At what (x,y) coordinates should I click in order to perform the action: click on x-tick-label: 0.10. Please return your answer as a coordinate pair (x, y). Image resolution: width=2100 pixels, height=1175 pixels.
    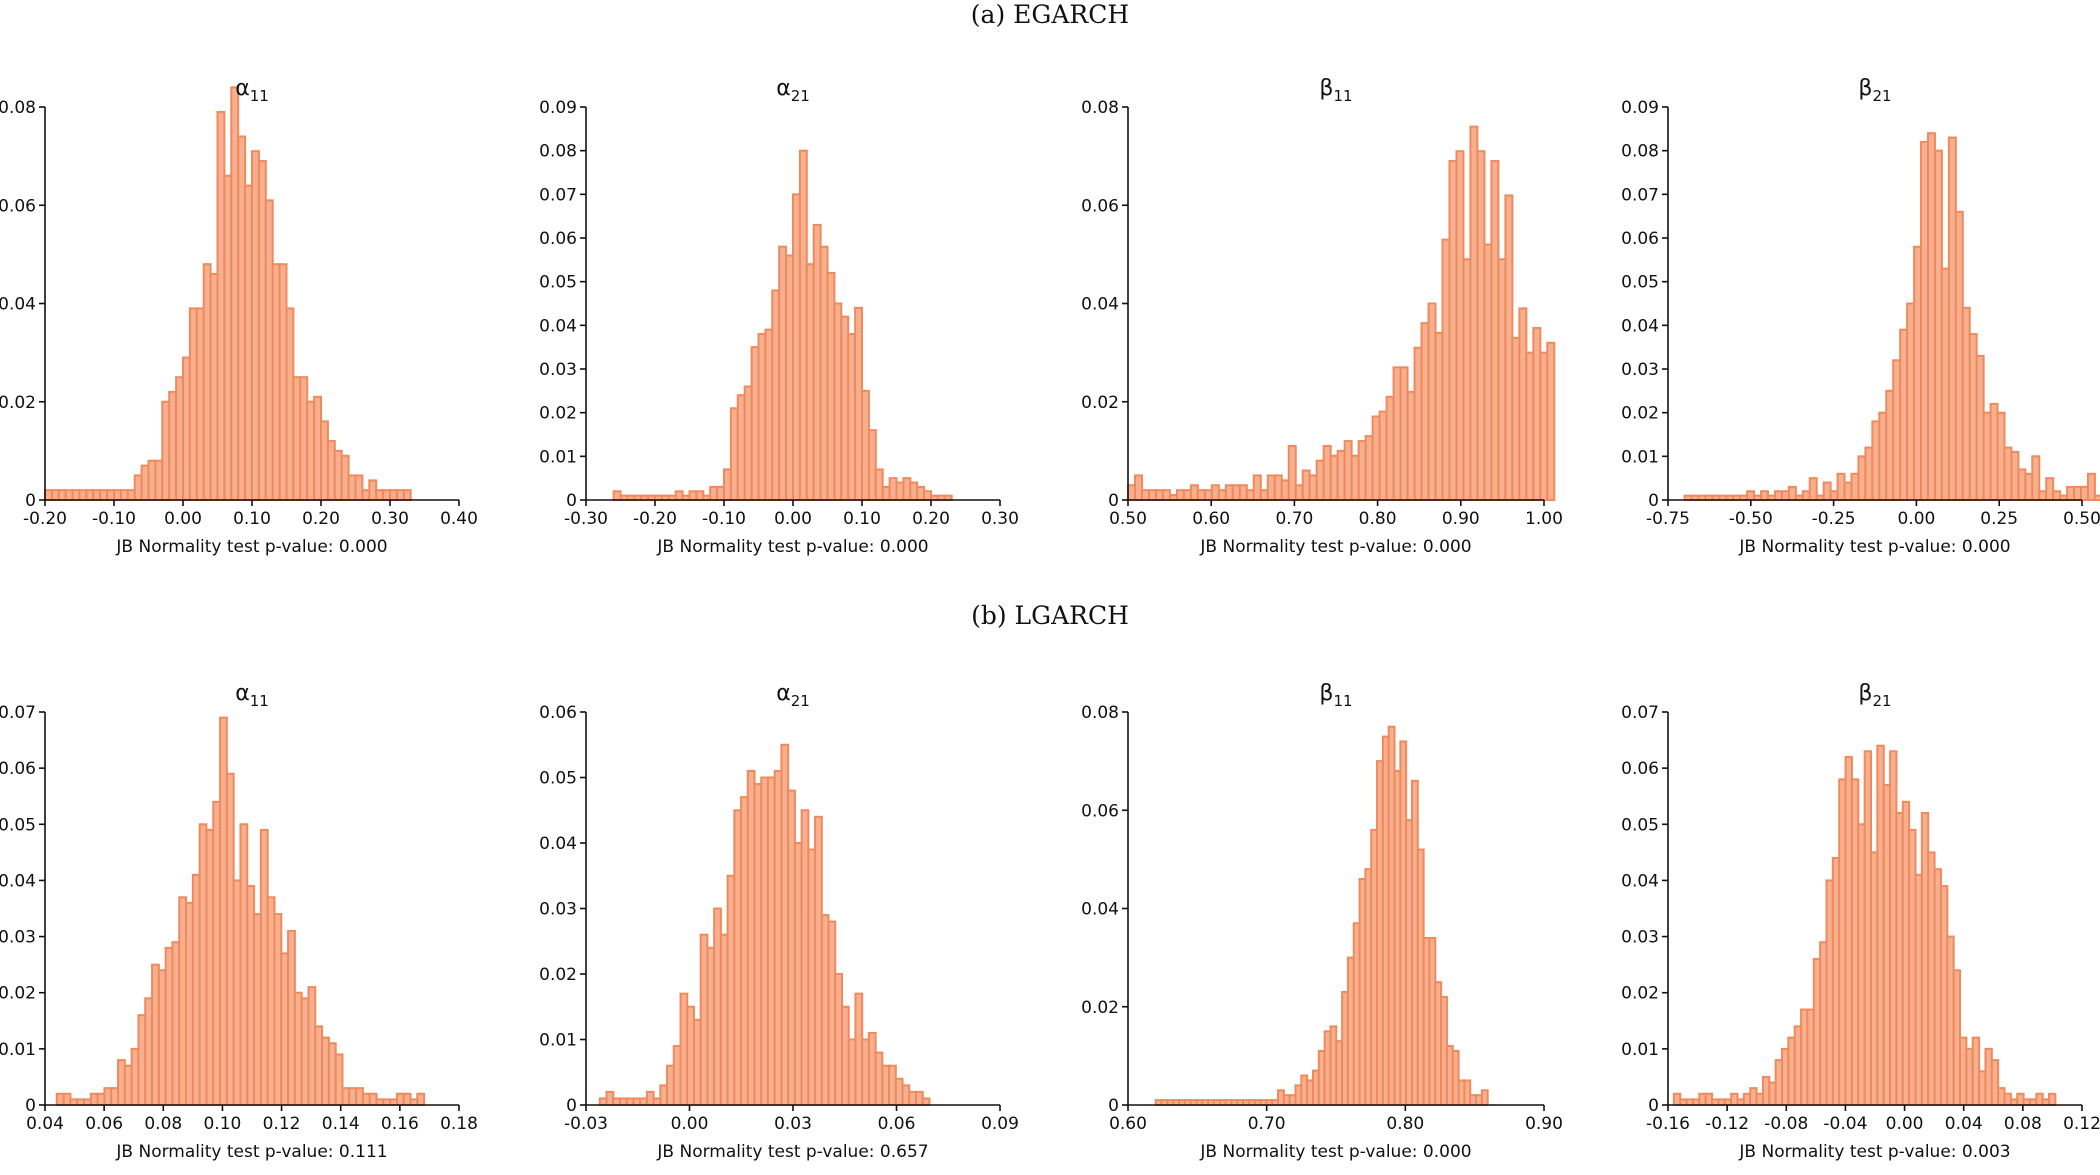
    Looking at the image, I should click on (222, 1124).